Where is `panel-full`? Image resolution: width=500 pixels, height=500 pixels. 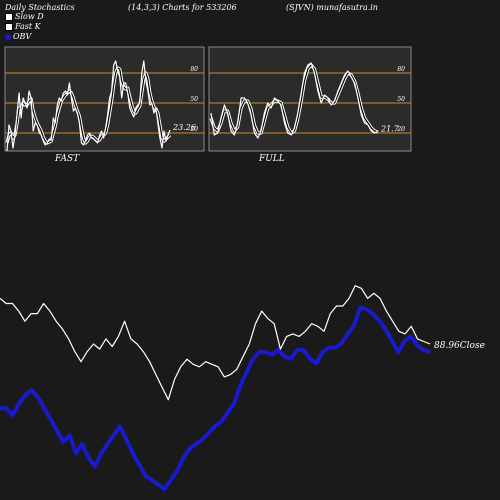 panel-full is located at coordinates (310, 99).